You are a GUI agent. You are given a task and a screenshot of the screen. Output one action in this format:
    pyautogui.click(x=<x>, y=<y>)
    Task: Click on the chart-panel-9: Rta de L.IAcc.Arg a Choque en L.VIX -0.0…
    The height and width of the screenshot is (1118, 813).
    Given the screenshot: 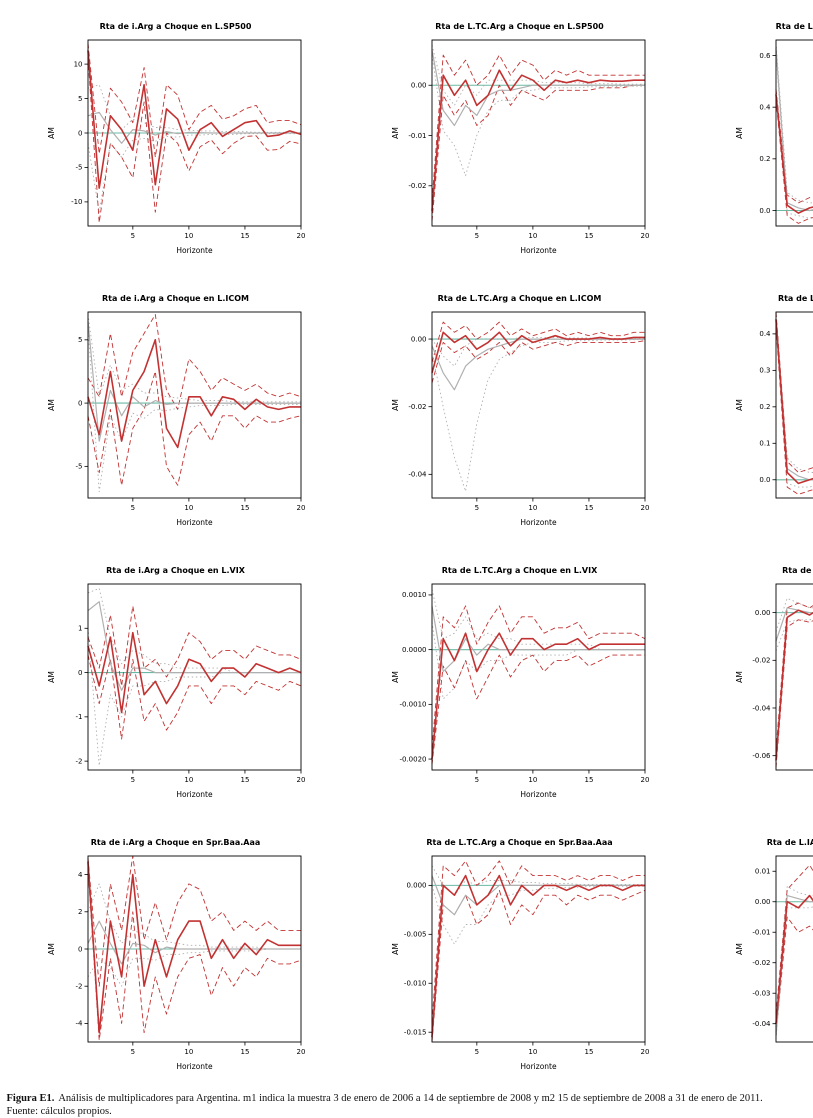 What is the action you would take?
    pyautogui.click(x=772, y=680)
    